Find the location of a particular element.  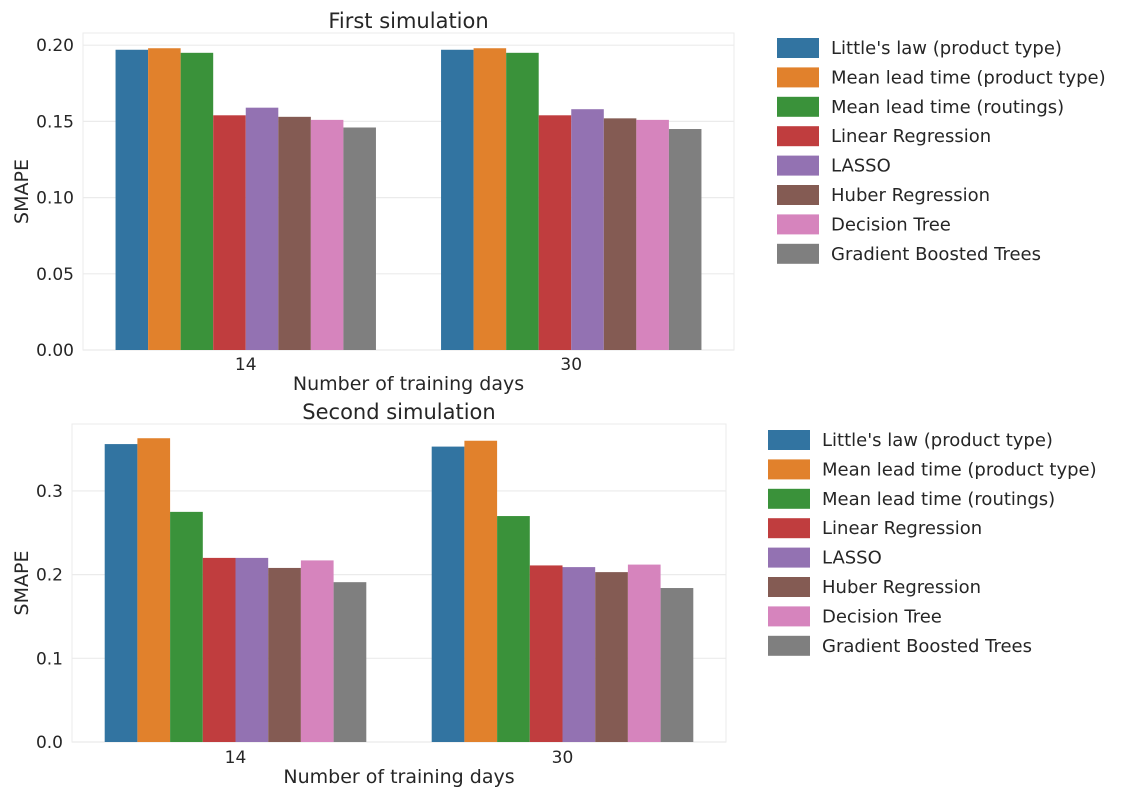

chart-title: Second simulation is located at coordinates (398, 412).